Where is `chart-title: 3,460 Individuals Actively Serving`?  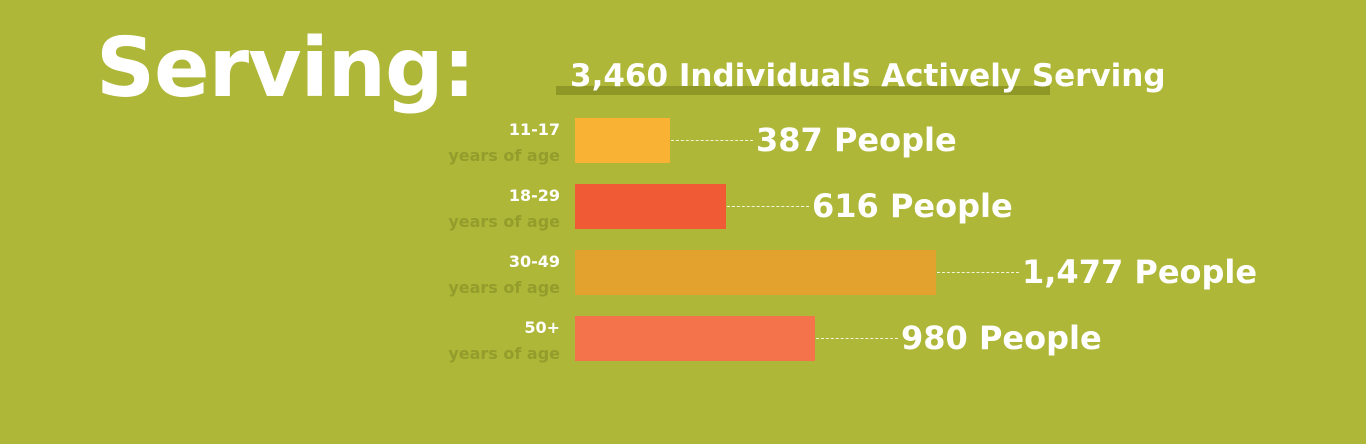 chart-title: 3,460 Individuals Actively Serving is located at coordinates (868, 76).